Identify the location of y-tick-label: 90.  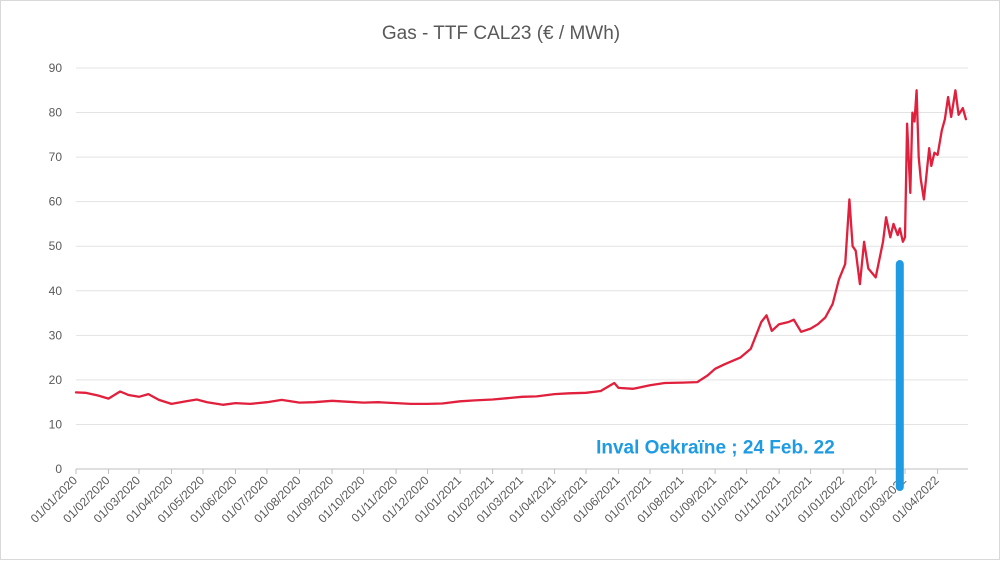
(56, 68).